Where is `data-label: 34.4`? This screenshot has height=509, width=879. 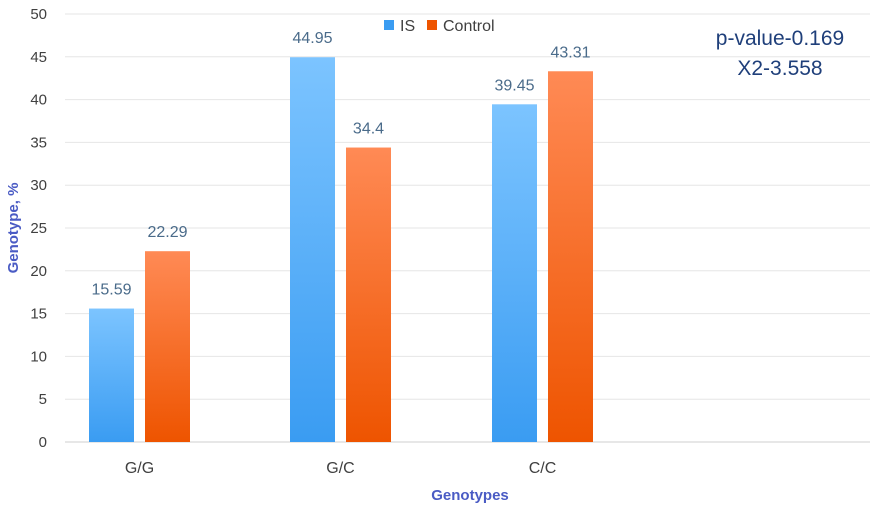 data-label: 34.4 is located at coordinates (368, 129).